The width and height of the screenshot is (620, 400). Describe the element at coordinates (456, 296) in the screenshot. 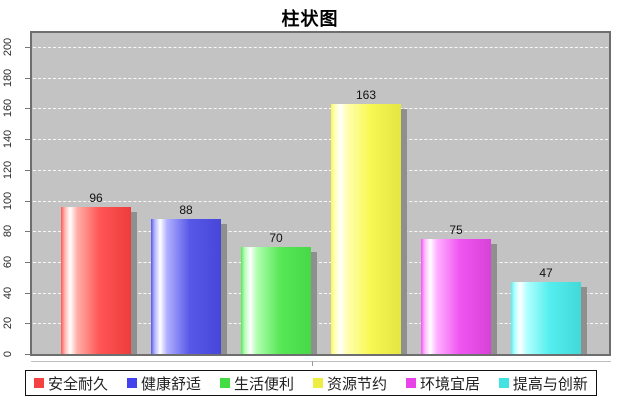

I see `bar-环境宜居` at that location.